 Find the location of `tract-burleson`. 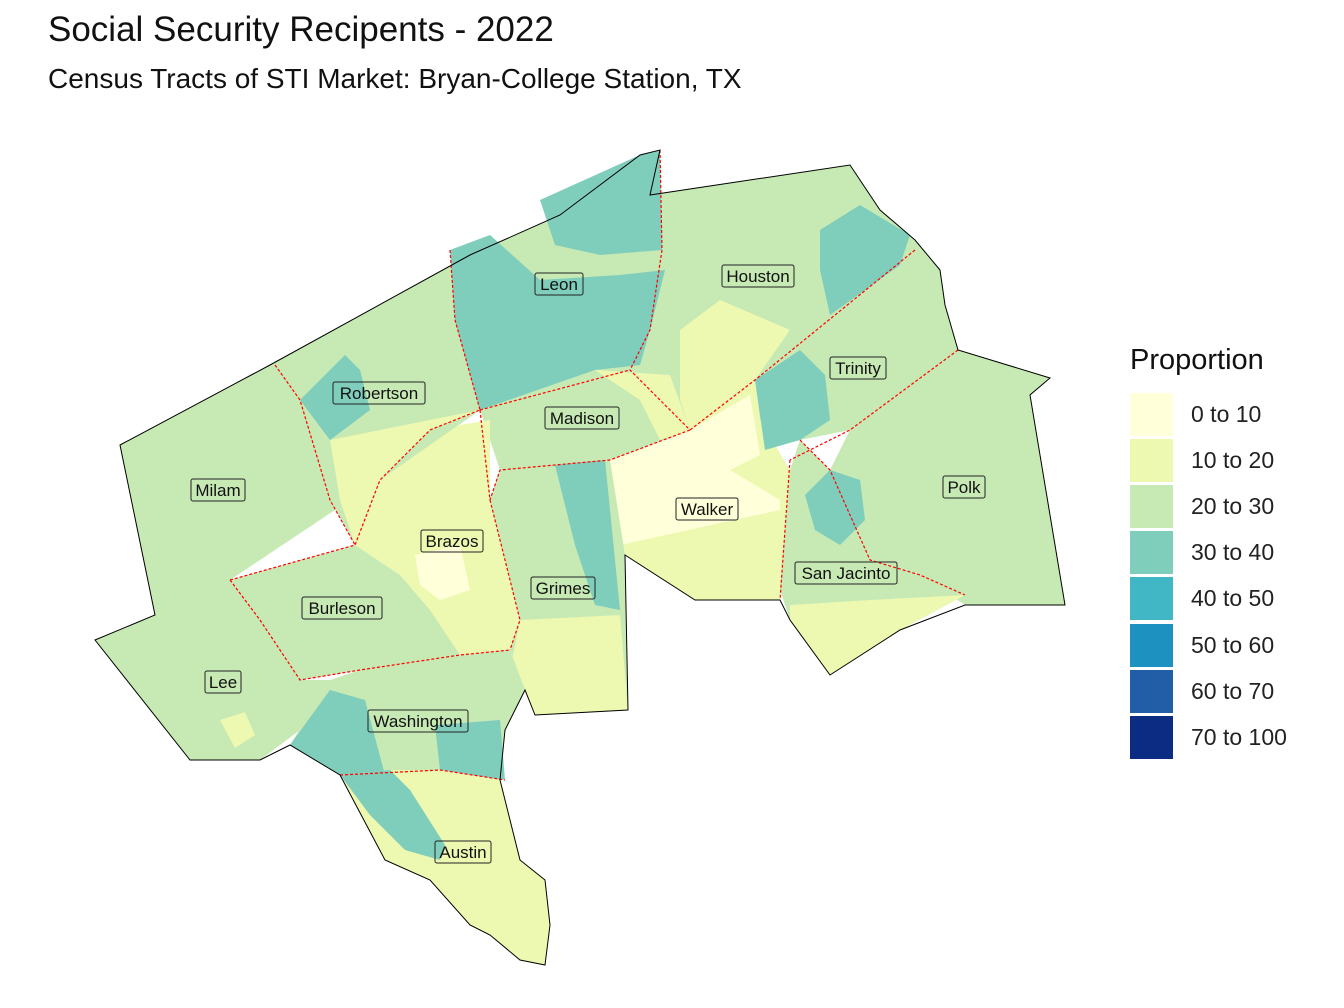

tract-burleson is located at coordinates (345, 612).